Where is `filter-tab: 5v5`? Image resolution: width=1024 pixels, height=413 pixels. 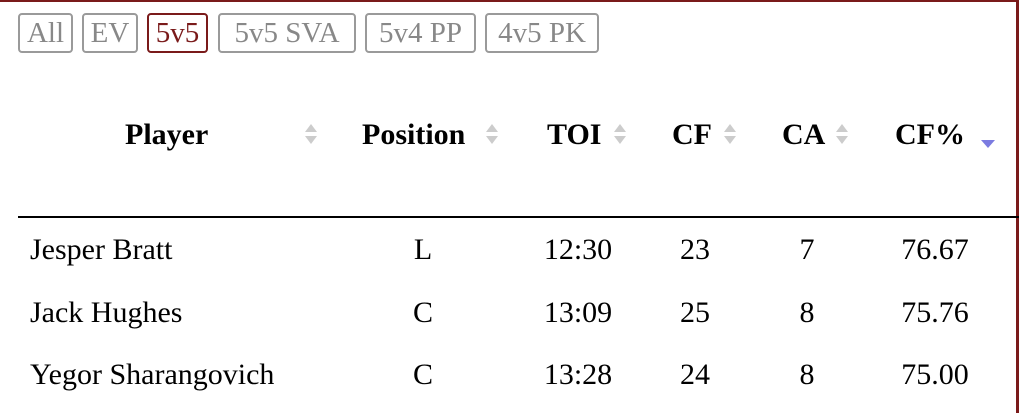
filter-tab: 5v5 is located at coordinates (177, 33).